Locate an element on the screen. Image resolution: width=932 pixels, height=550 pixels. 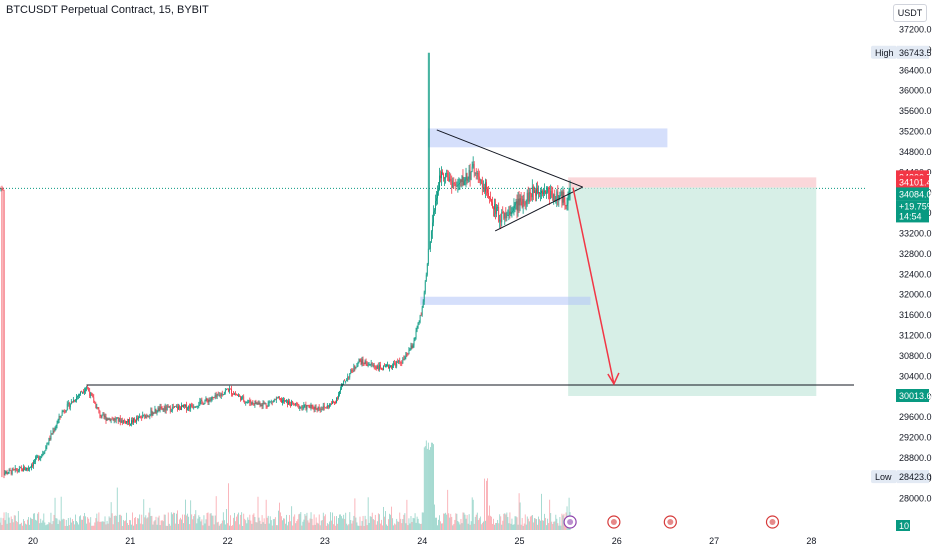
bar-countdown: 14:54 is located at coordinates (910, 216).